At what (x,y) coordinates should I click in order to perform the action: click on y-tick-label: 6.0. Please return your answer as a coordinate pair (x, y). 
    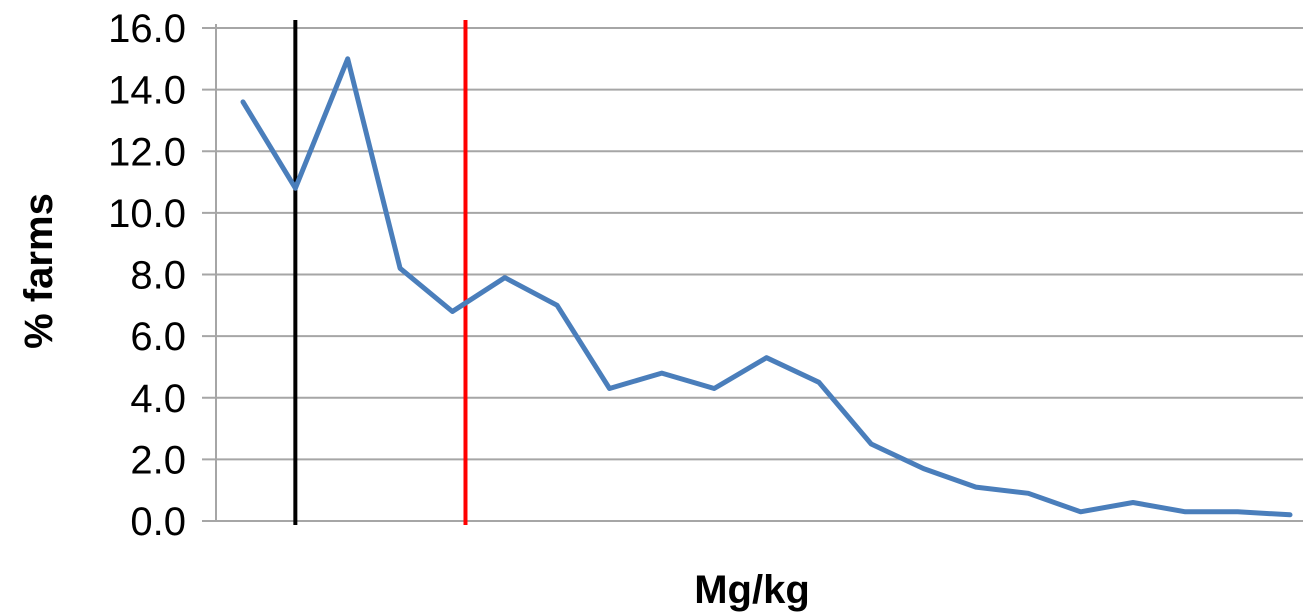
    Looking at the image, I should click on (158, 337).